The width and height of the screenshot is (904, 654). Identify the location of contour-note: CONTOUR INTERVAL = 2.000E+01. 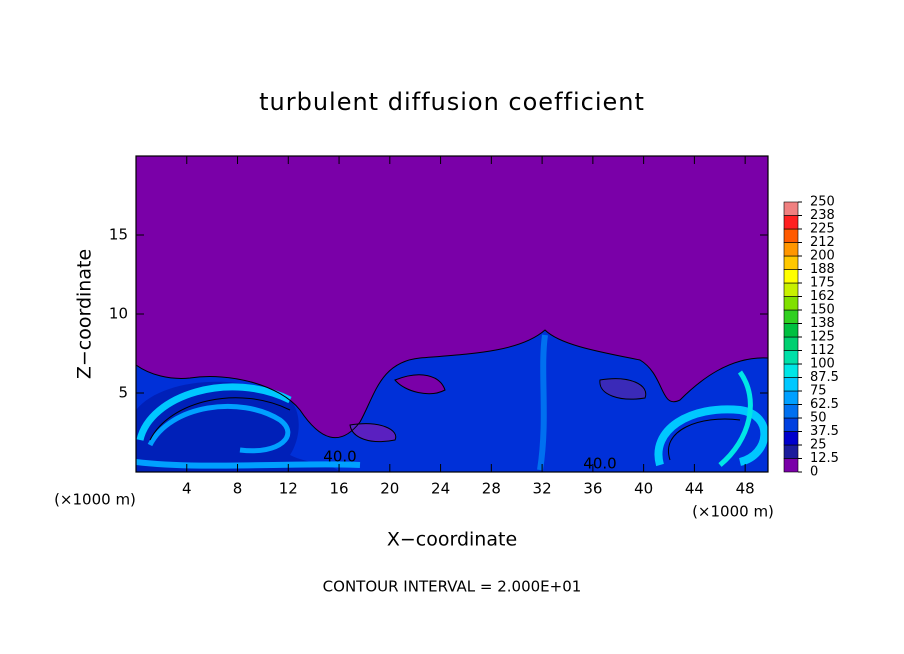
(452, 587).